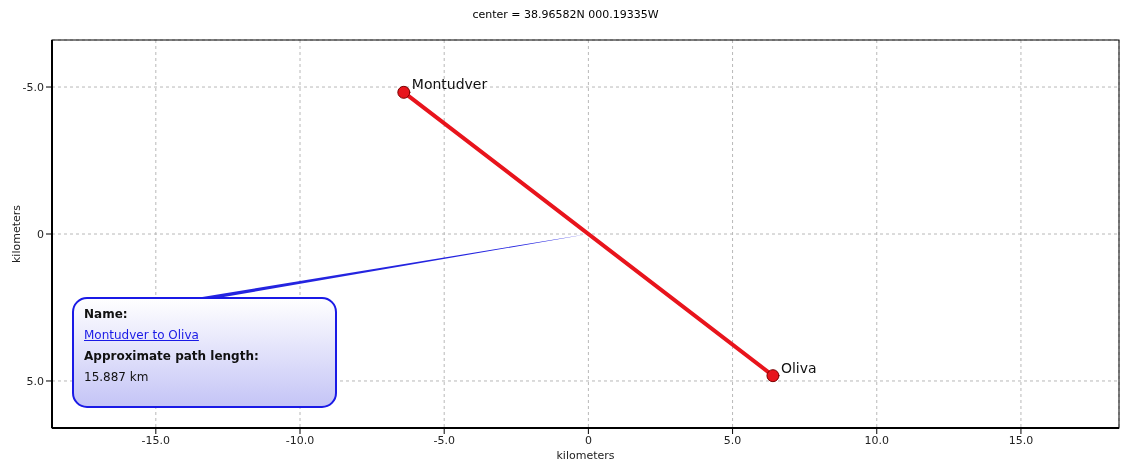 This screenshot has height=459, width=1131. What do you see at coordinates (1021, 440) in the screenshot?
I see `x-tick-label: 15.0` at bounding box center [1021, 440].